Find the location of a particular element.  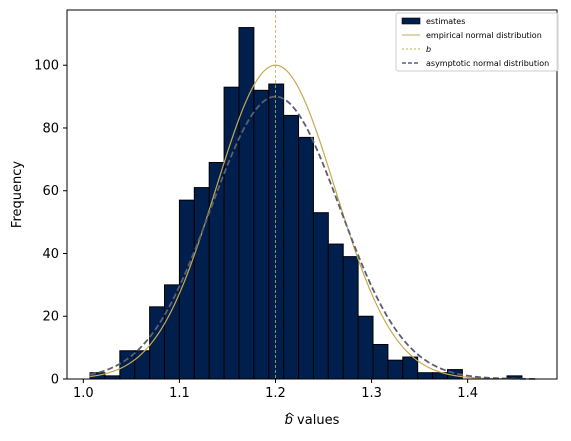

x-tick-label: 1.3 is located at coordinates (371, 393).